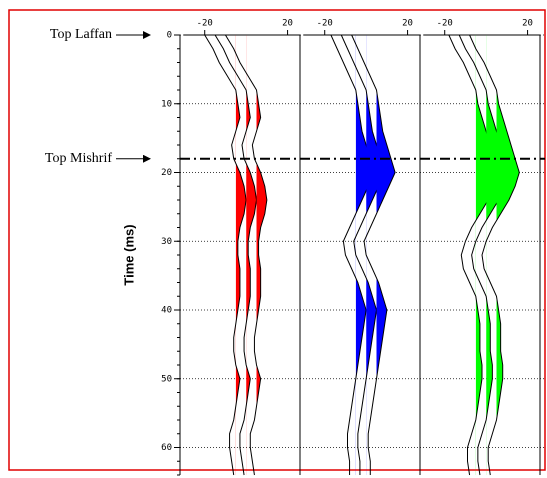  I want to click on y-tick-label: 50, so click(166, 379).